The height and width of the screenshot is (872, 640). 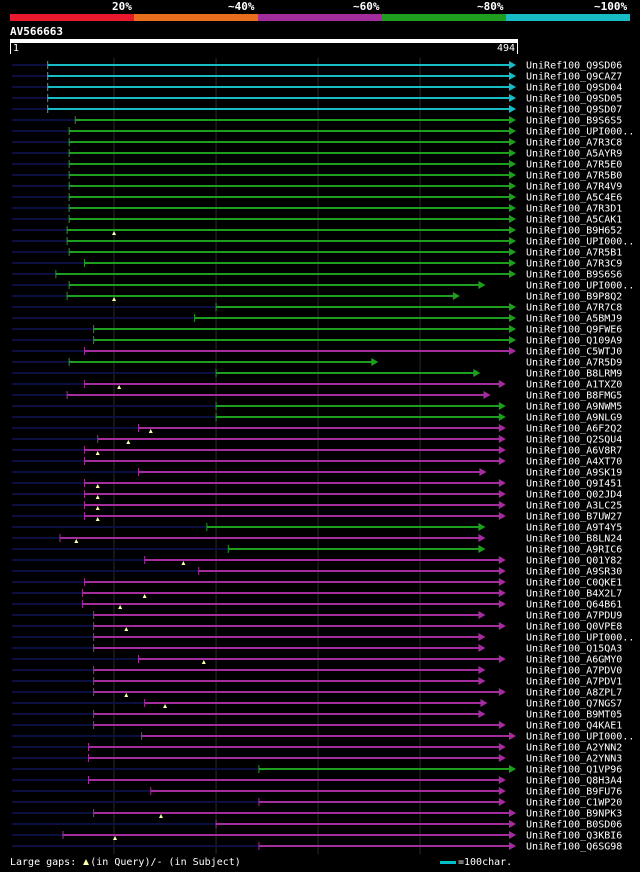 I want to click on scale-label: =100char., so click(x=485, y=862).